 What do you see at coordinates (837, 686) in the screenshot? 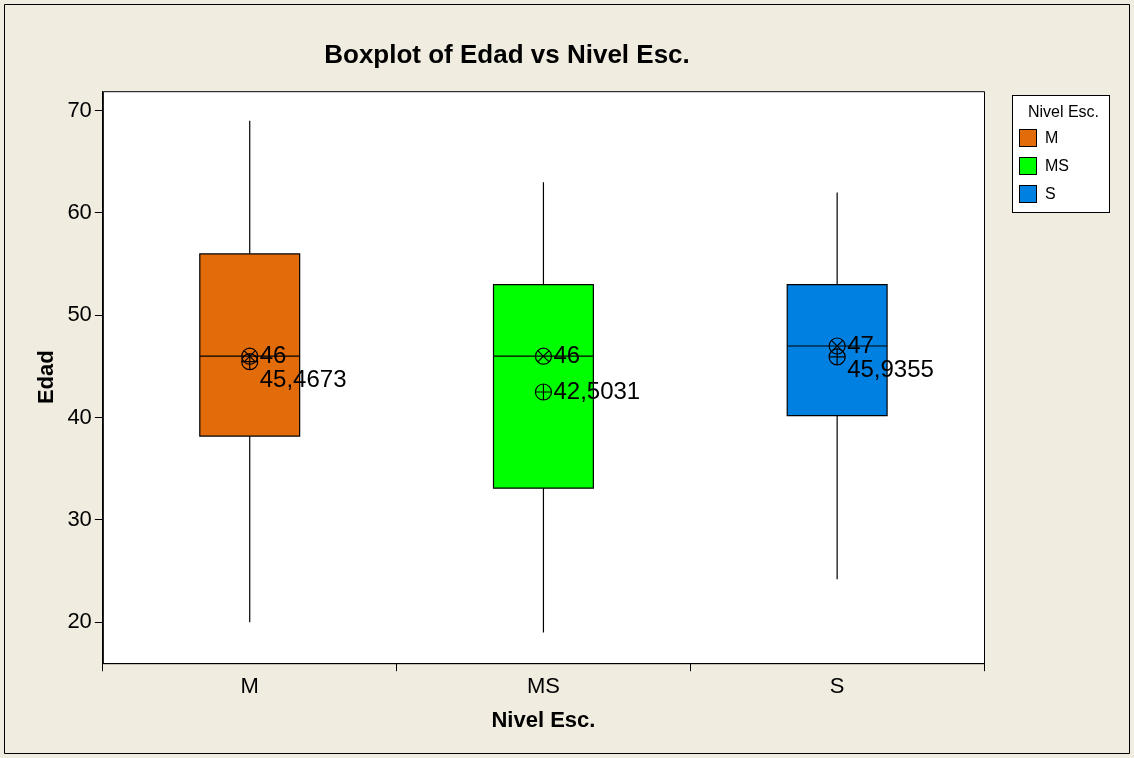
I see `x-tick-label: S` at bounding box center [837, 686].